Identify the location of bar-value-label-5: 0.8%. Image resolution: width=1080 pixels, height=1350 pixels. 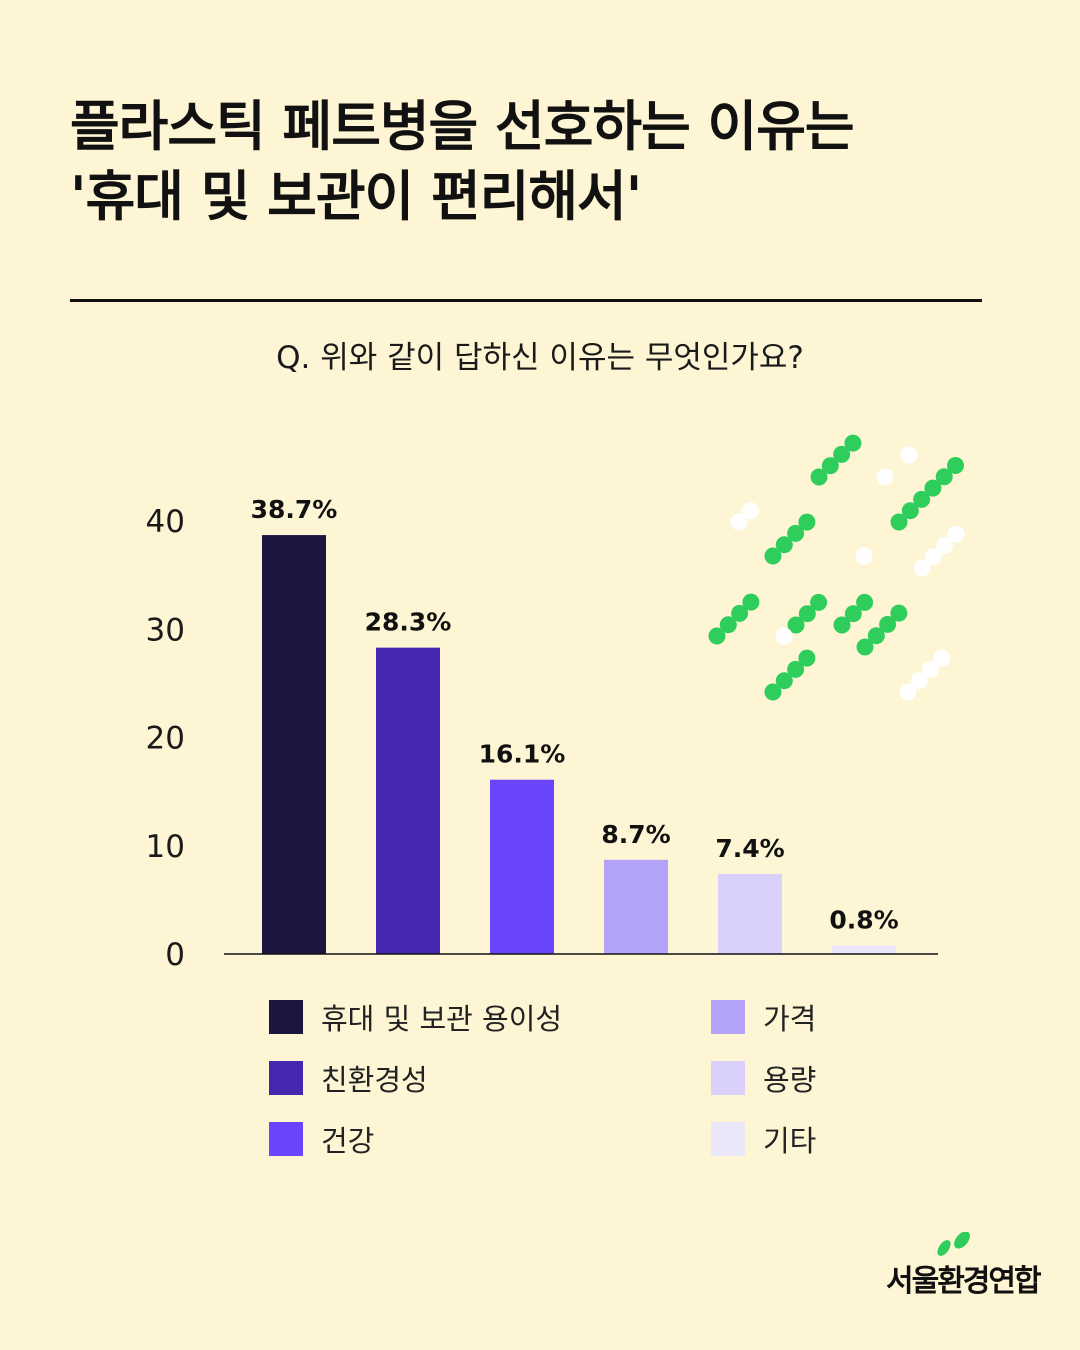
(863, 919).